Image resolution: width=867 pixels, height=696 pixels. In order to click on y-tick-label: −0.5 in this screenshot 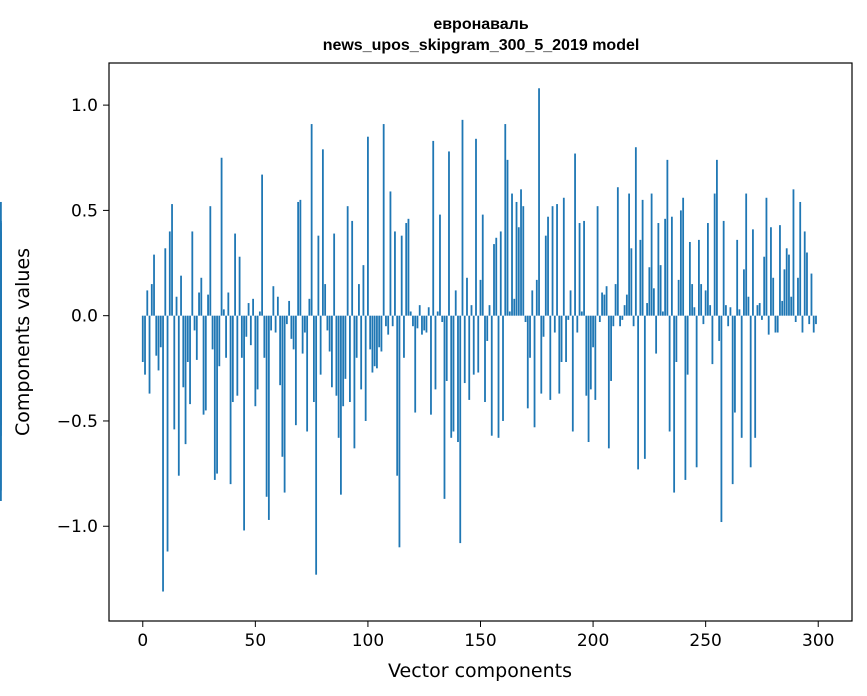, I will do `click(77, 422)`.